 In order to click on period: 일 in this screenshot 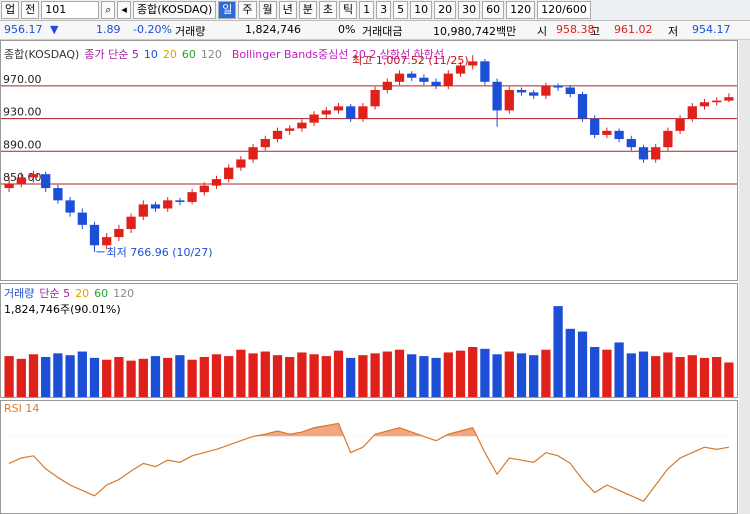, I will do `click(227, 10)`.